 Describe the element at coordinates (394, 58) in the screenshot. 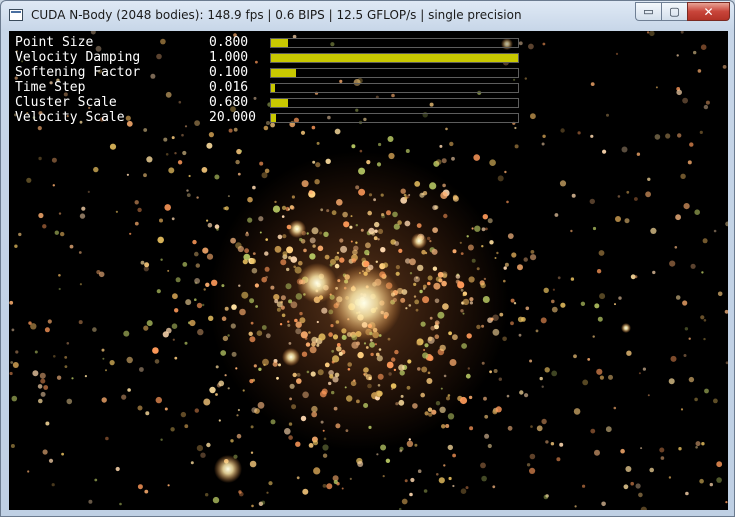

I see `velocity-damping-slider` at that location.